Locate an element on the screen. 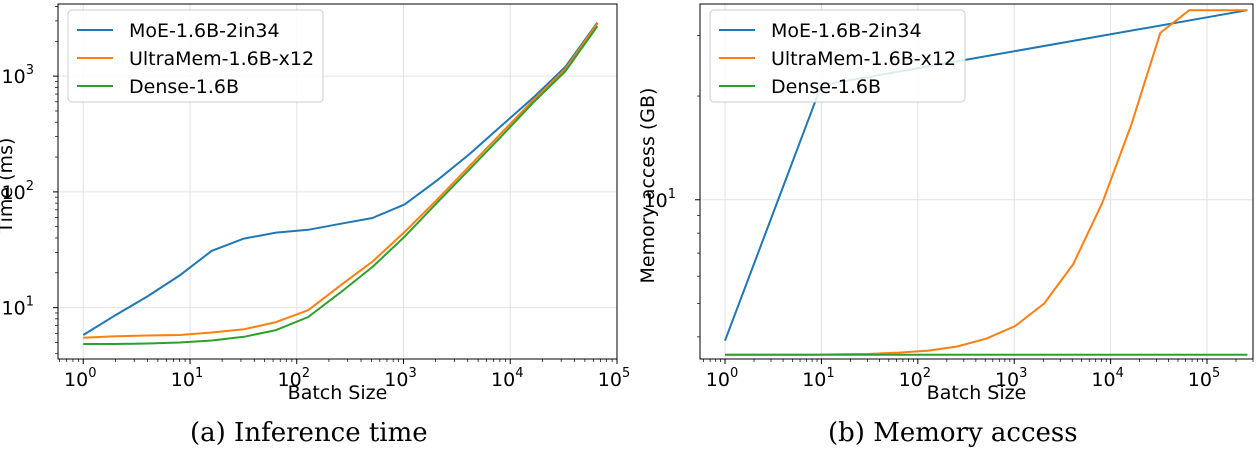 Image resolution: width=1258 pixels, height=456 pixels. y-axis-label: Time (ms) is located at coordinates (8, 186).